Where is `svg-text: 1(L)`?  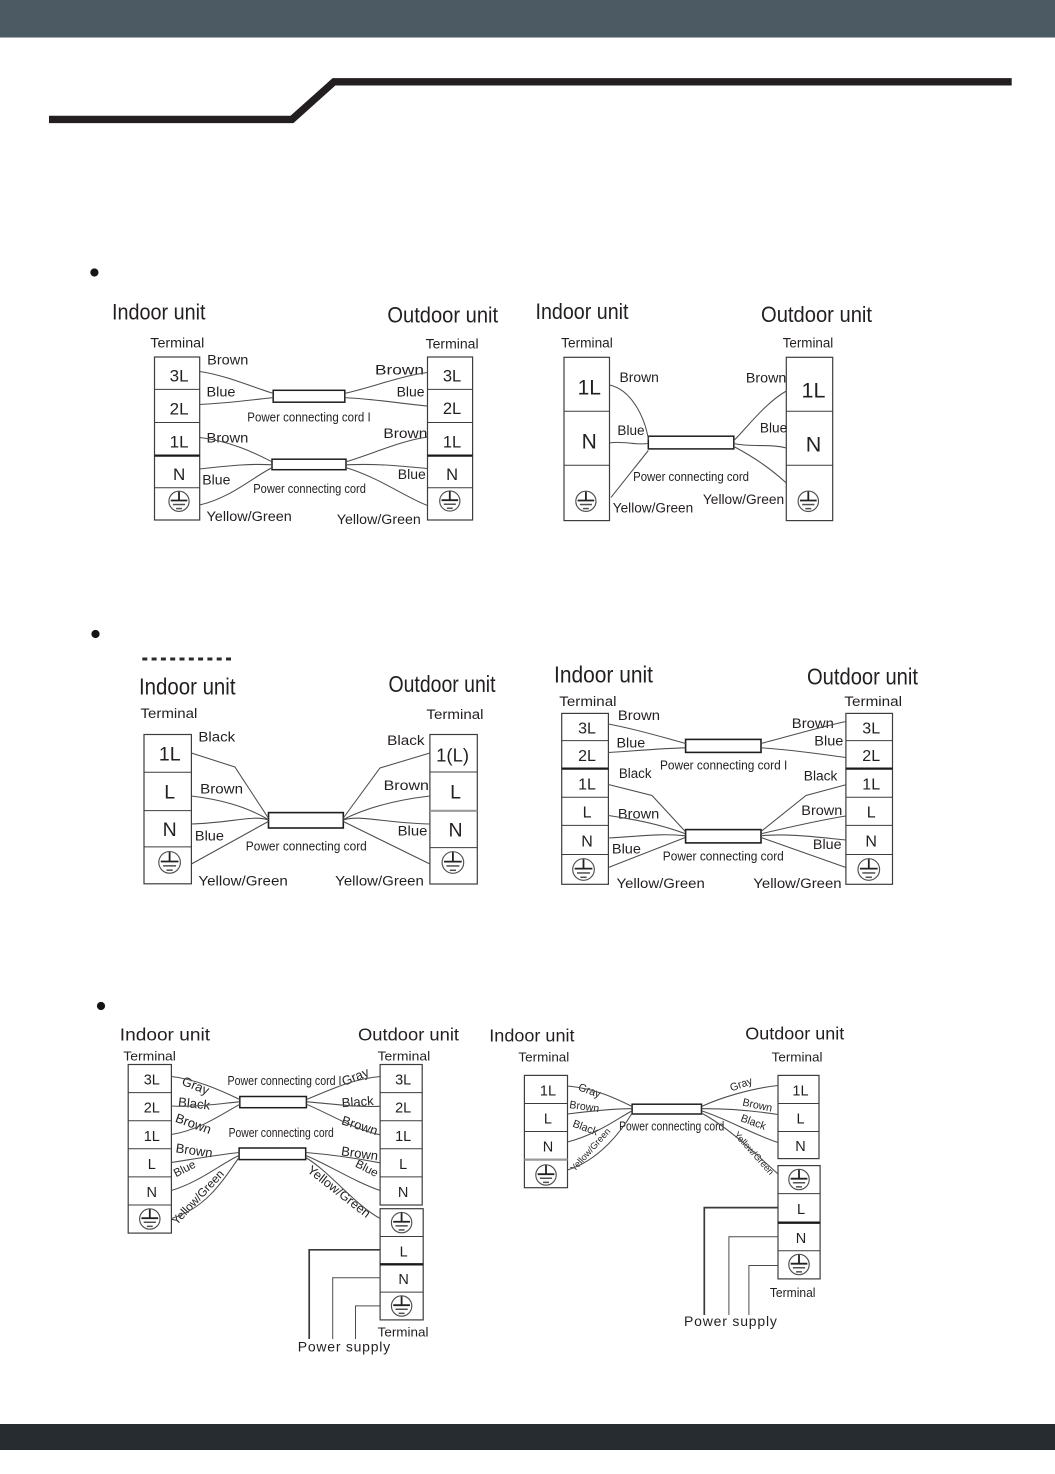
svg-text: 1(L) is located at coordinates (452, 754).